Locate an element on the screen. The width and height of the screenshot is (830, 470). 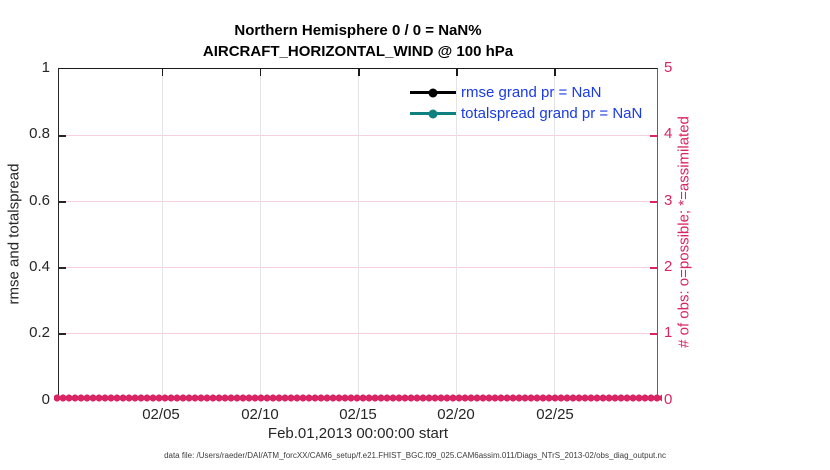
totalspread-line-sample is located at coordinates (433, 113).